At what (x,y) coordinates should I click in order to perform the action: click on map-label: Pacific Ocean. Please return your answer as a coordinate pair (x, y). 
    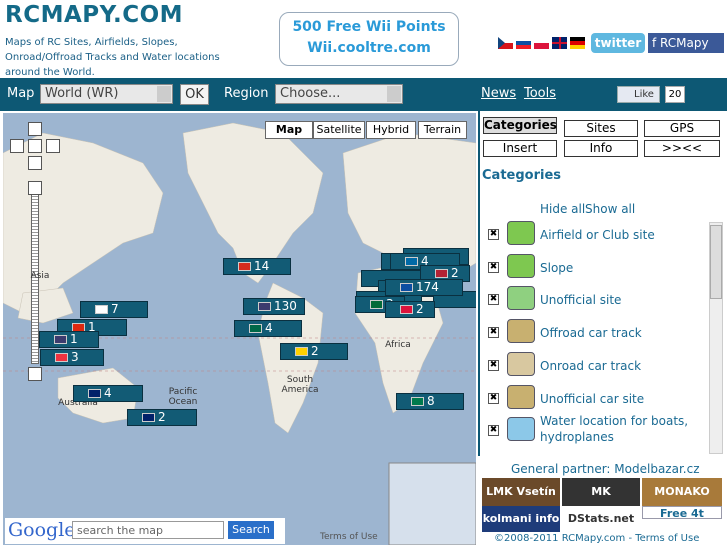
    Looking at the image, I should click on (183, 397).